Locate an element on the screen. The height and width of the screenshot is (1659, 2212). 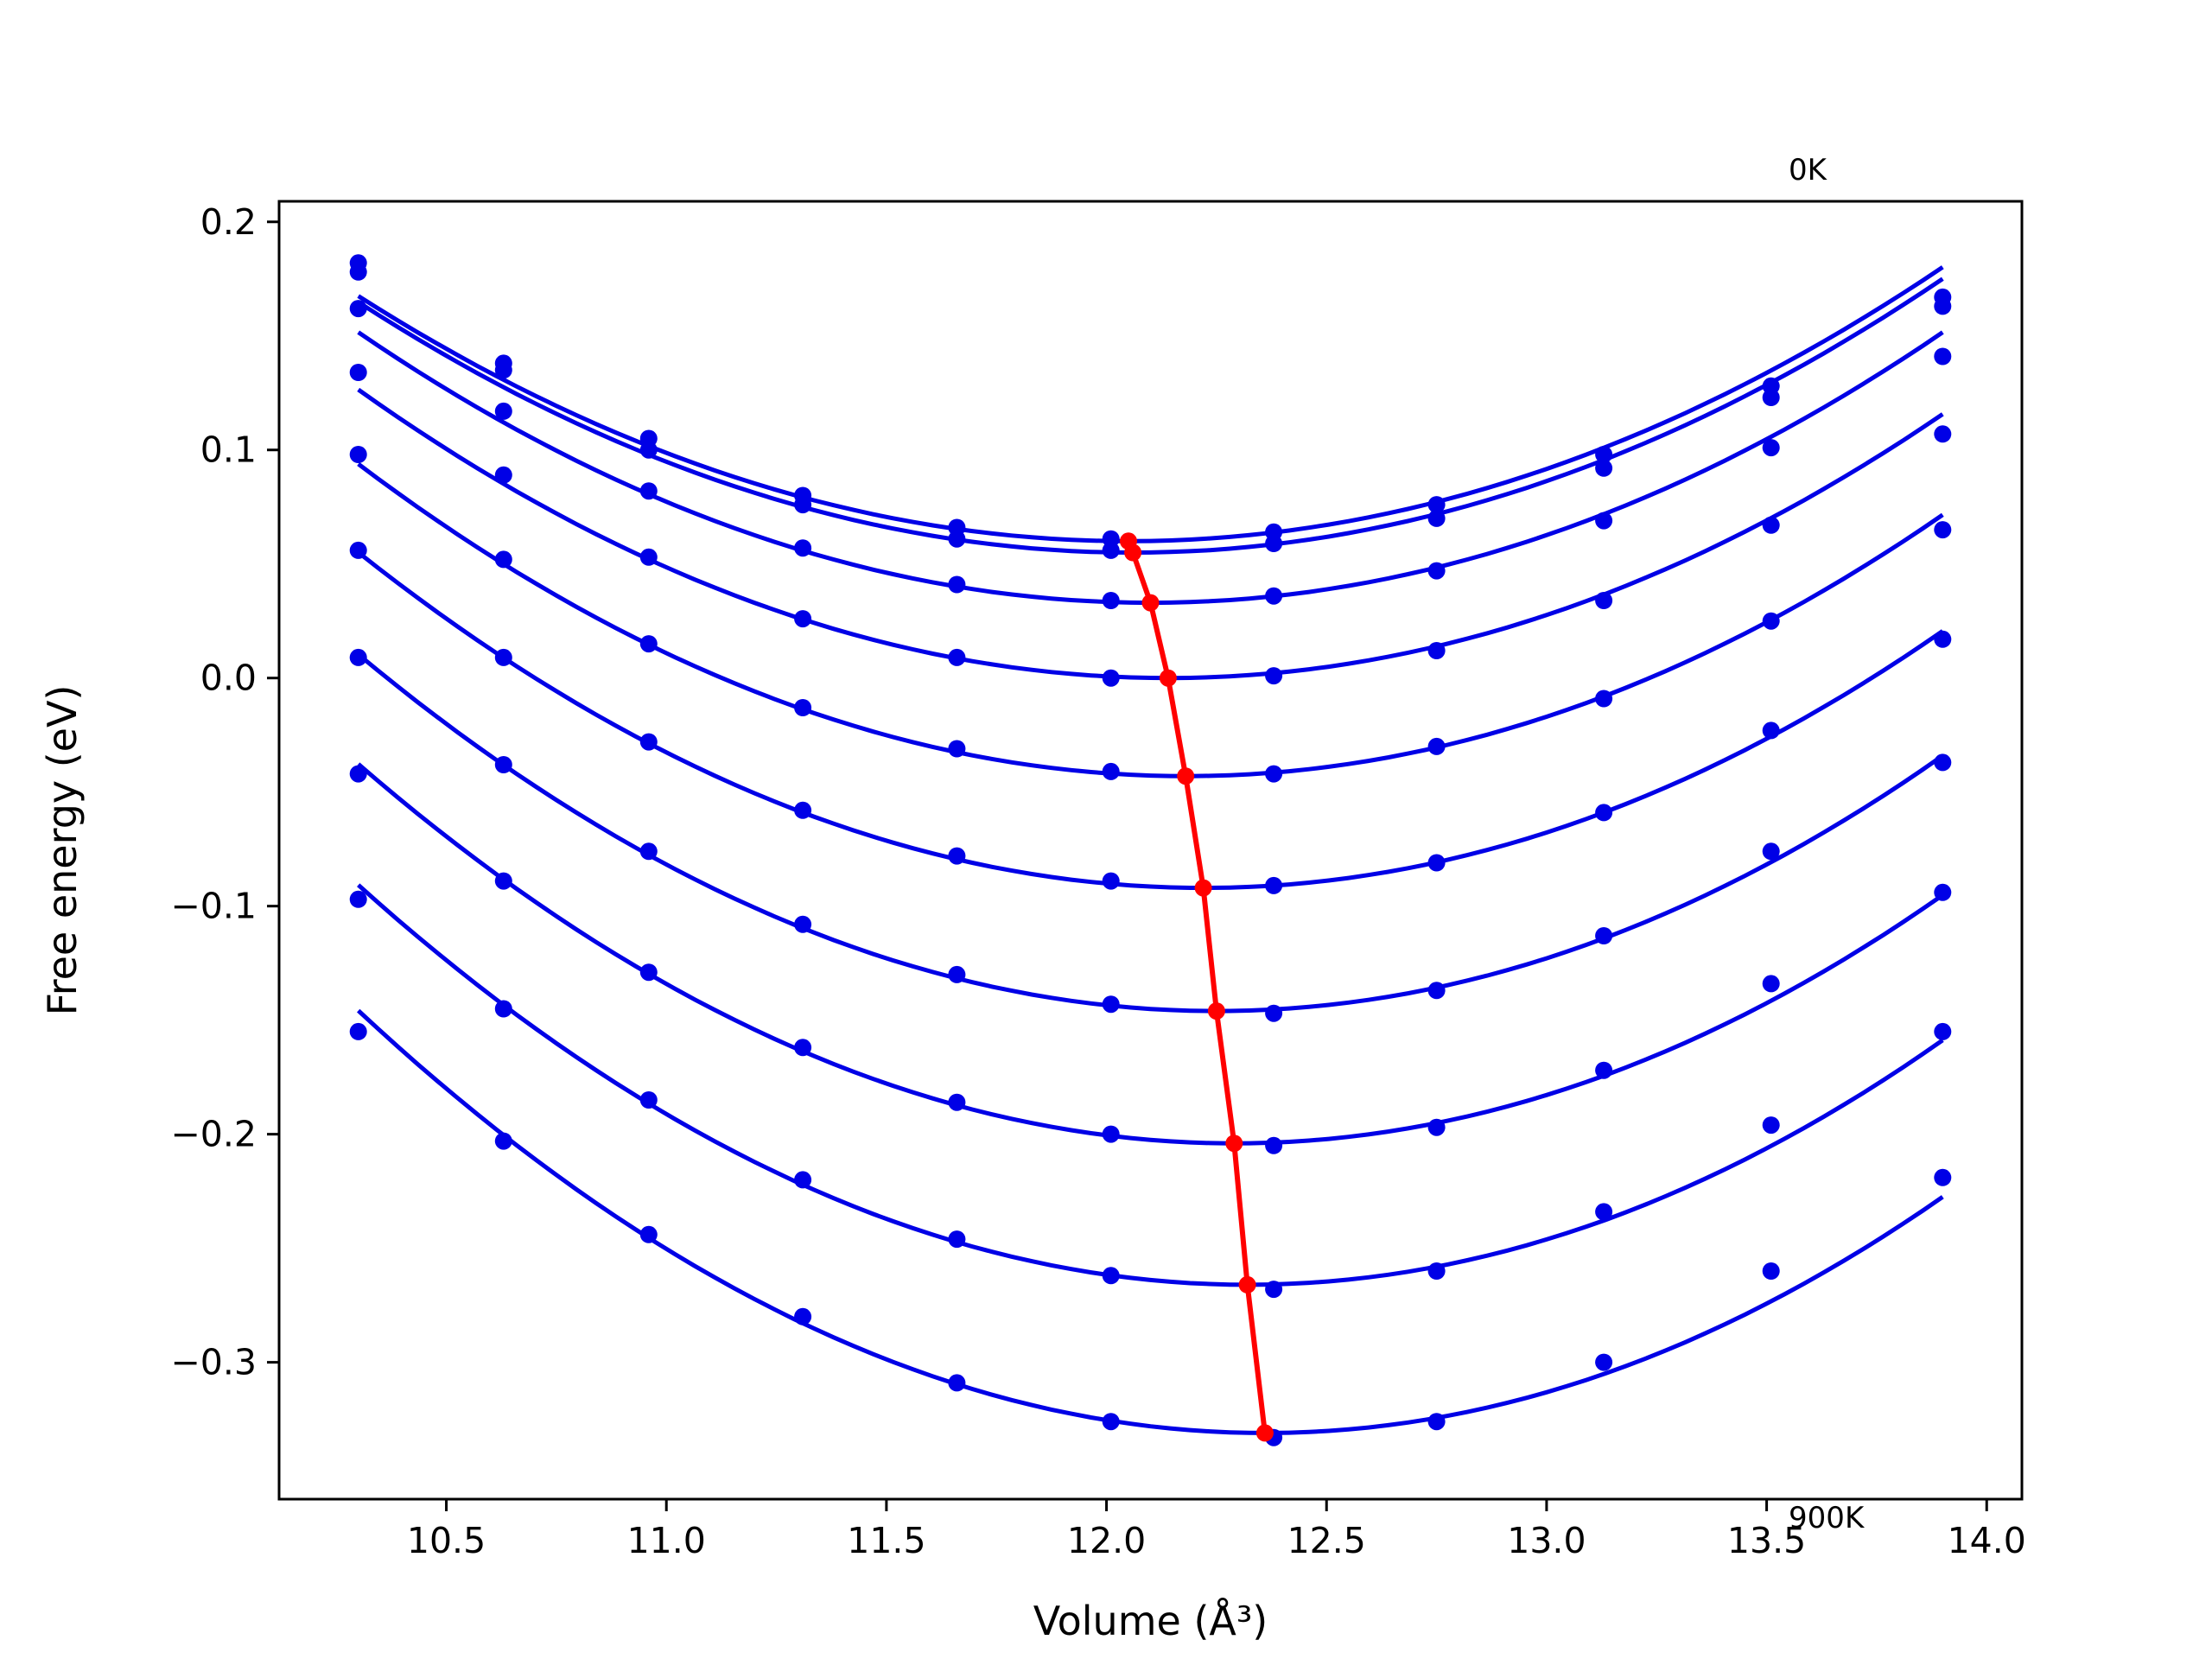
y-tick-label: 0.1 is located at coordinates (229, 450).